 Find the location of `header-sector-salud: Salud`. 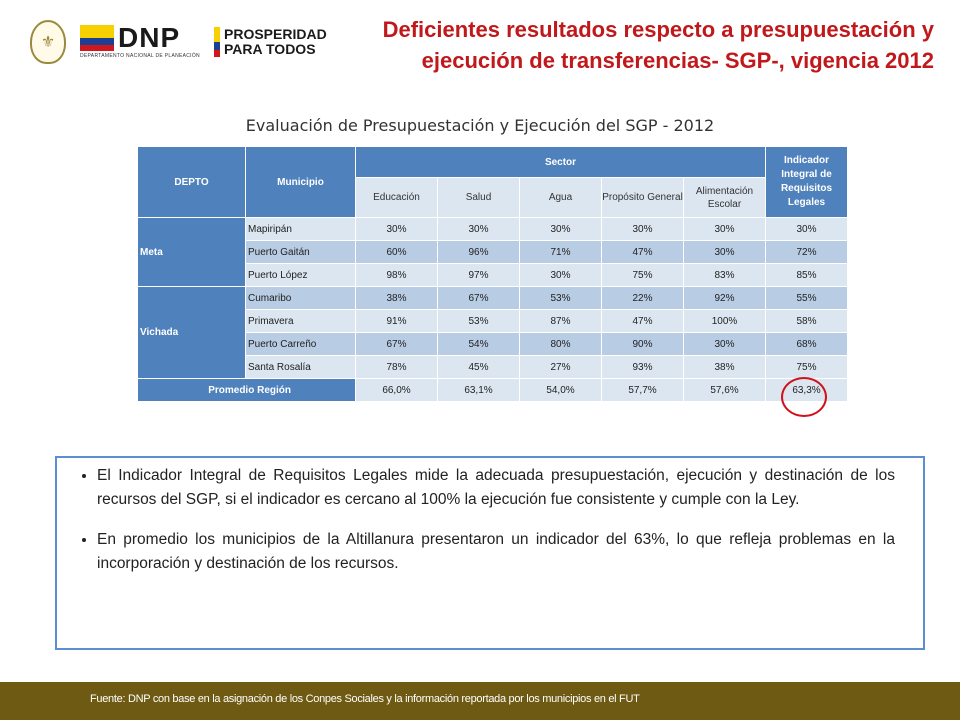

header-sector-salud: Salud is located at coordinates (478, 197).